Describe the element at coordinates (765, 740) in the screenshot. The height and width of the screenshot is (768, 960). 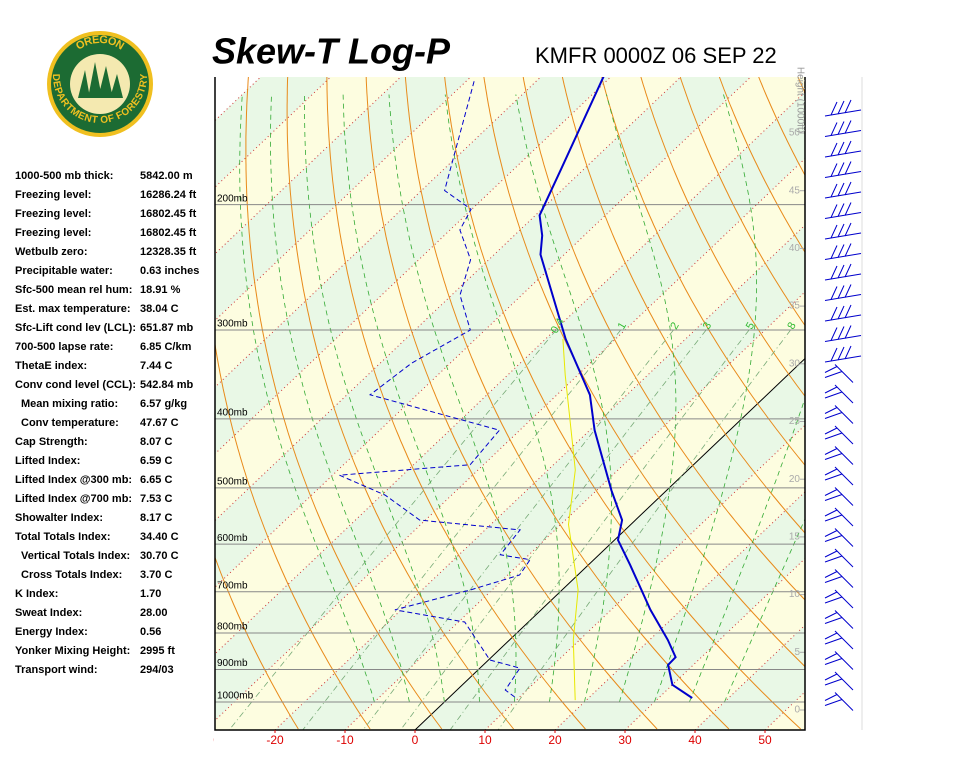
I see `x-tick-label: 50` at that location.